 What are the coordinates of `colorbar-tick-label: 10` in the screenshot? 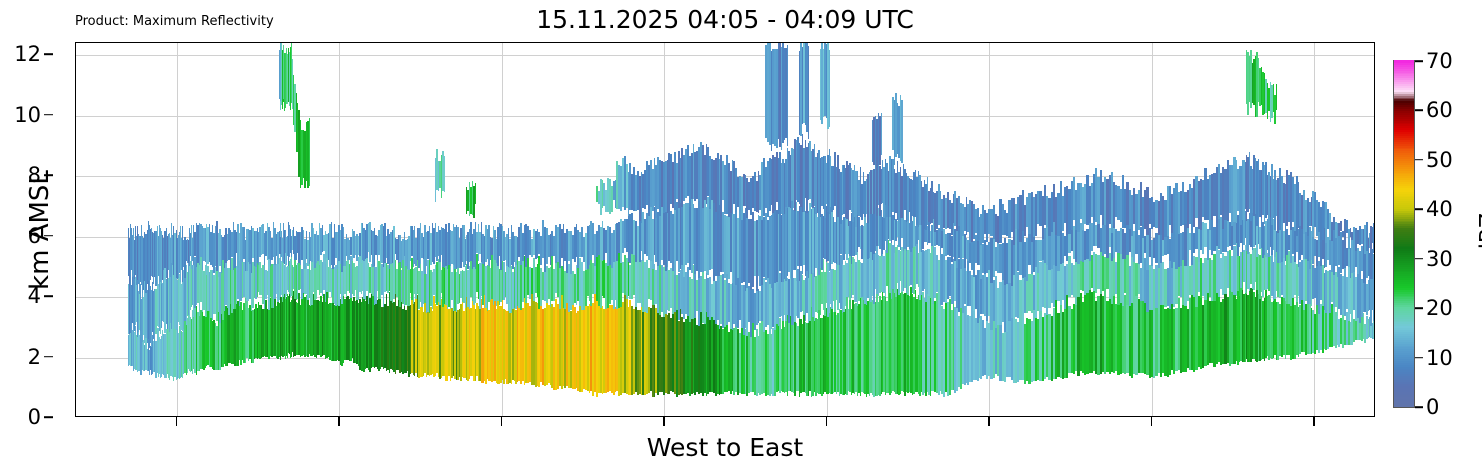 It's located at (1439, 357).